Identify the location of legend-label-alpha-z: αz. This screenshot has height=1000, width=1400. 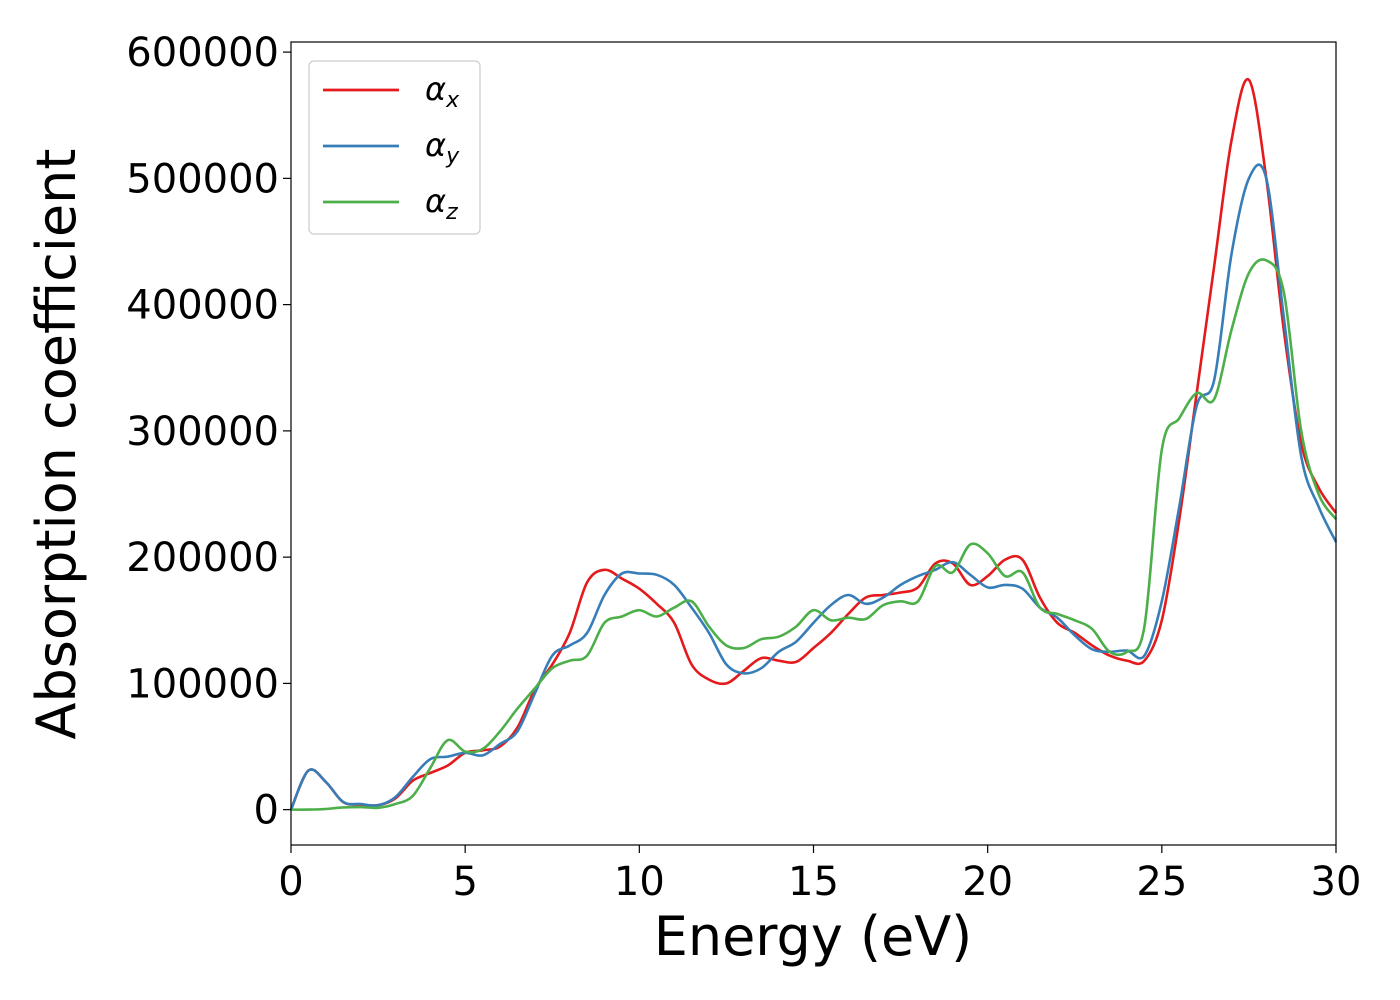
(441, 203).